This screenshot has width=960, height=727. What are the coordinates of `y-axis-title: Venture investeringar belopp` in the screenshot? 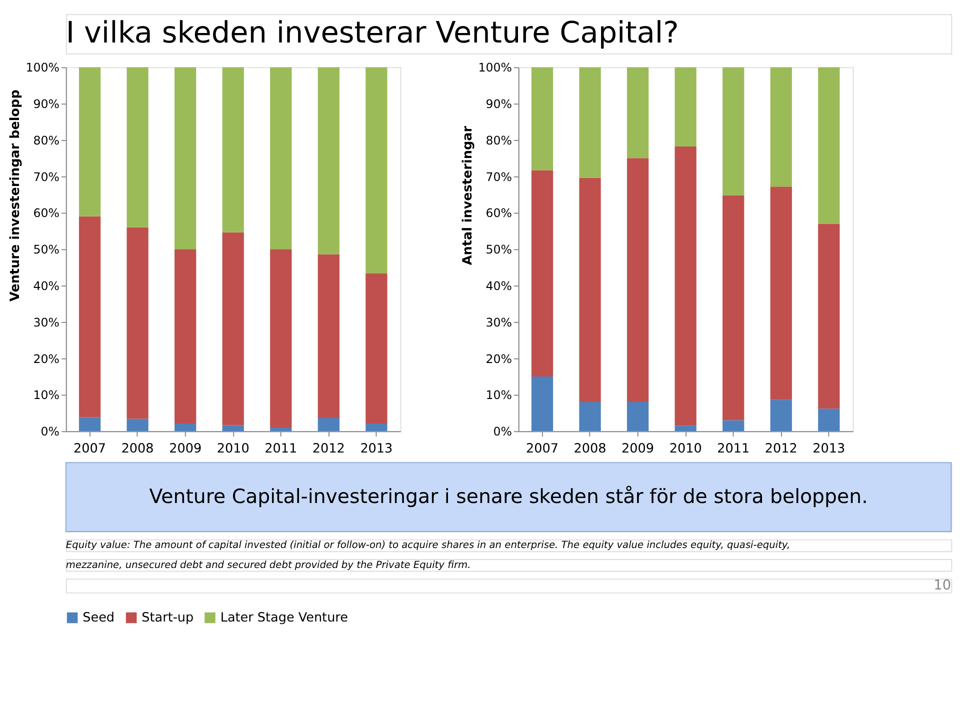 It's located at (15, 196).